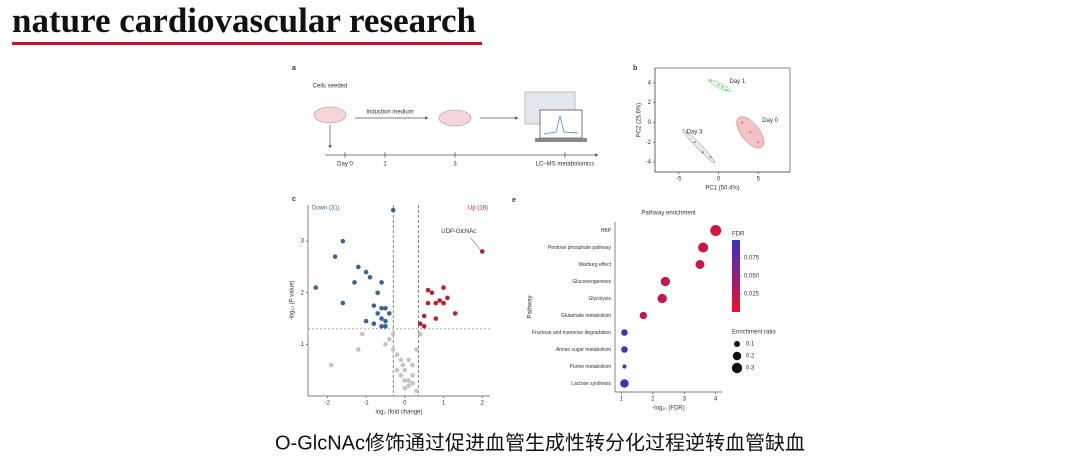  I want to click on day-label: Day 0, so click(345, 165).